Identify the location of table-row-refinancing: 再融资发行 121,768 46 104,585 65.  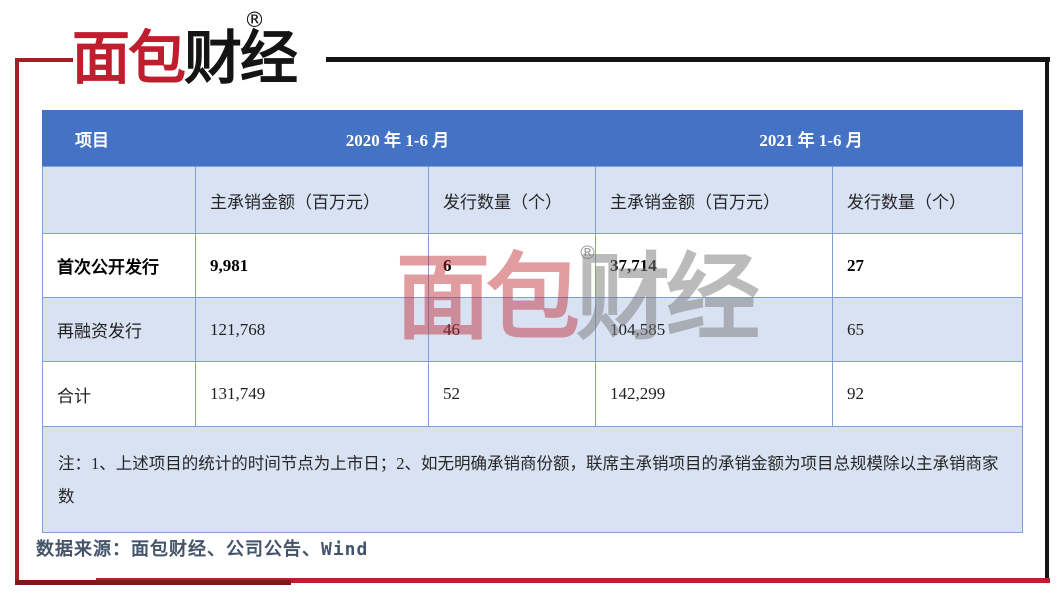
(533, 329).